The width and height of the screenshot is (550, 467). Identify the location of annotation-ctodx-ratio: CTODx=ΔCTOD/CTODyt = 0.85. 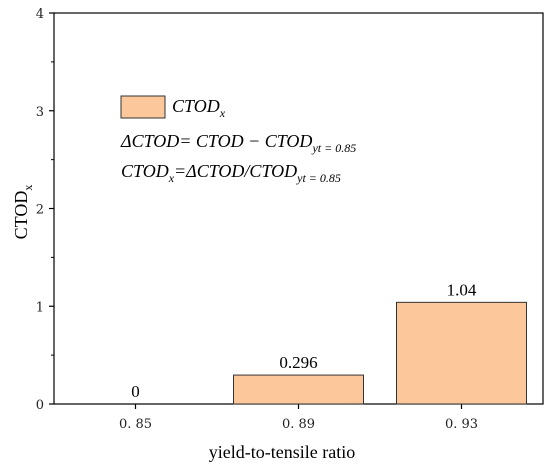
(231, 173).